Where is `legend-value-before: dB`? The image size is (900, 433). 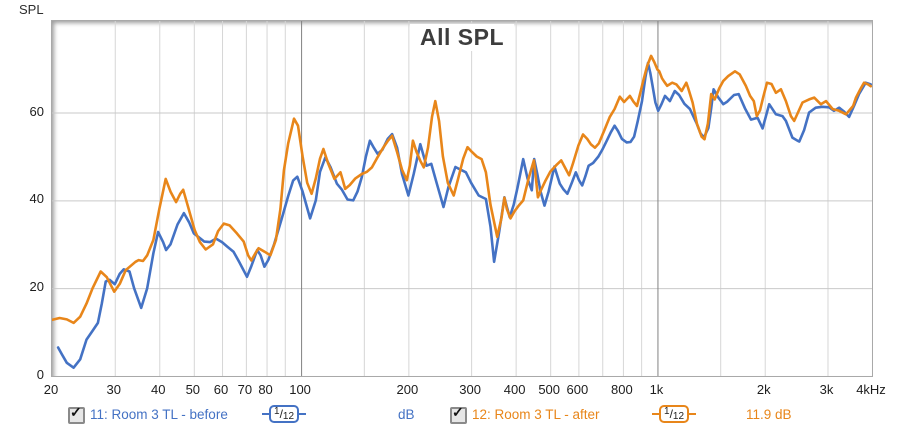 legend-value-before: dB is located at coordinates (406, 414).